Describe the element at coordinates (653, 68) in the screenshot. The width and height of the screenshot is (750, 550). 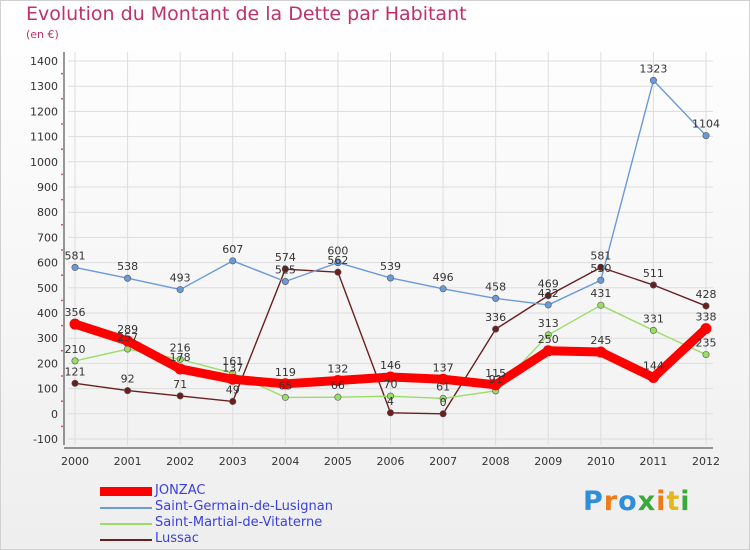
I see `data-label-saint-germain-de-lusignan: 1323` at that location.